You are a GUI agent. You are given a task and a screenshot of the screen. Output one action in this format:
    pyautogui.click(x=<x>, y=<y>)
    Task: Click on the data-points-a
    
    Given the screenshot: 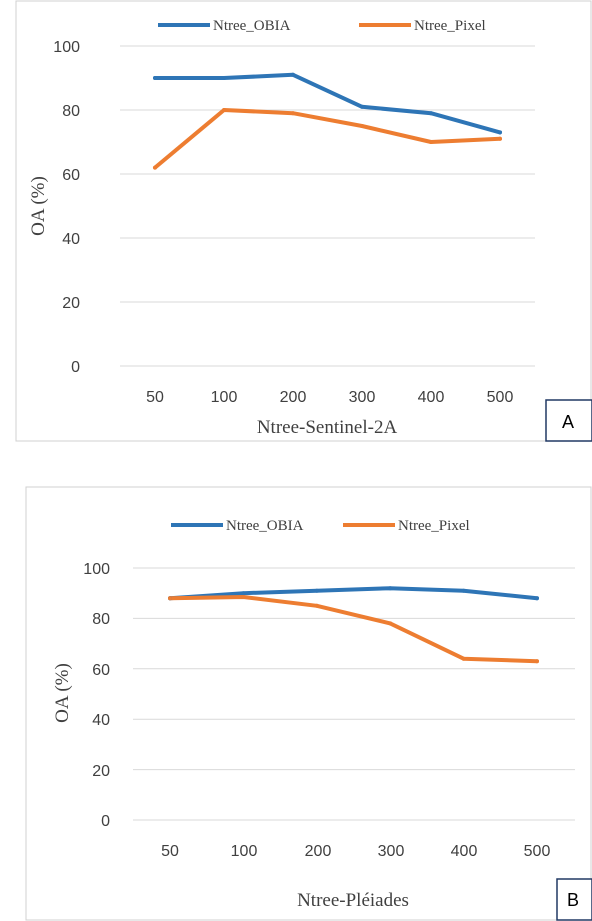 What is the action you would take?
    pyautogui.click(x=327, y=121)
    